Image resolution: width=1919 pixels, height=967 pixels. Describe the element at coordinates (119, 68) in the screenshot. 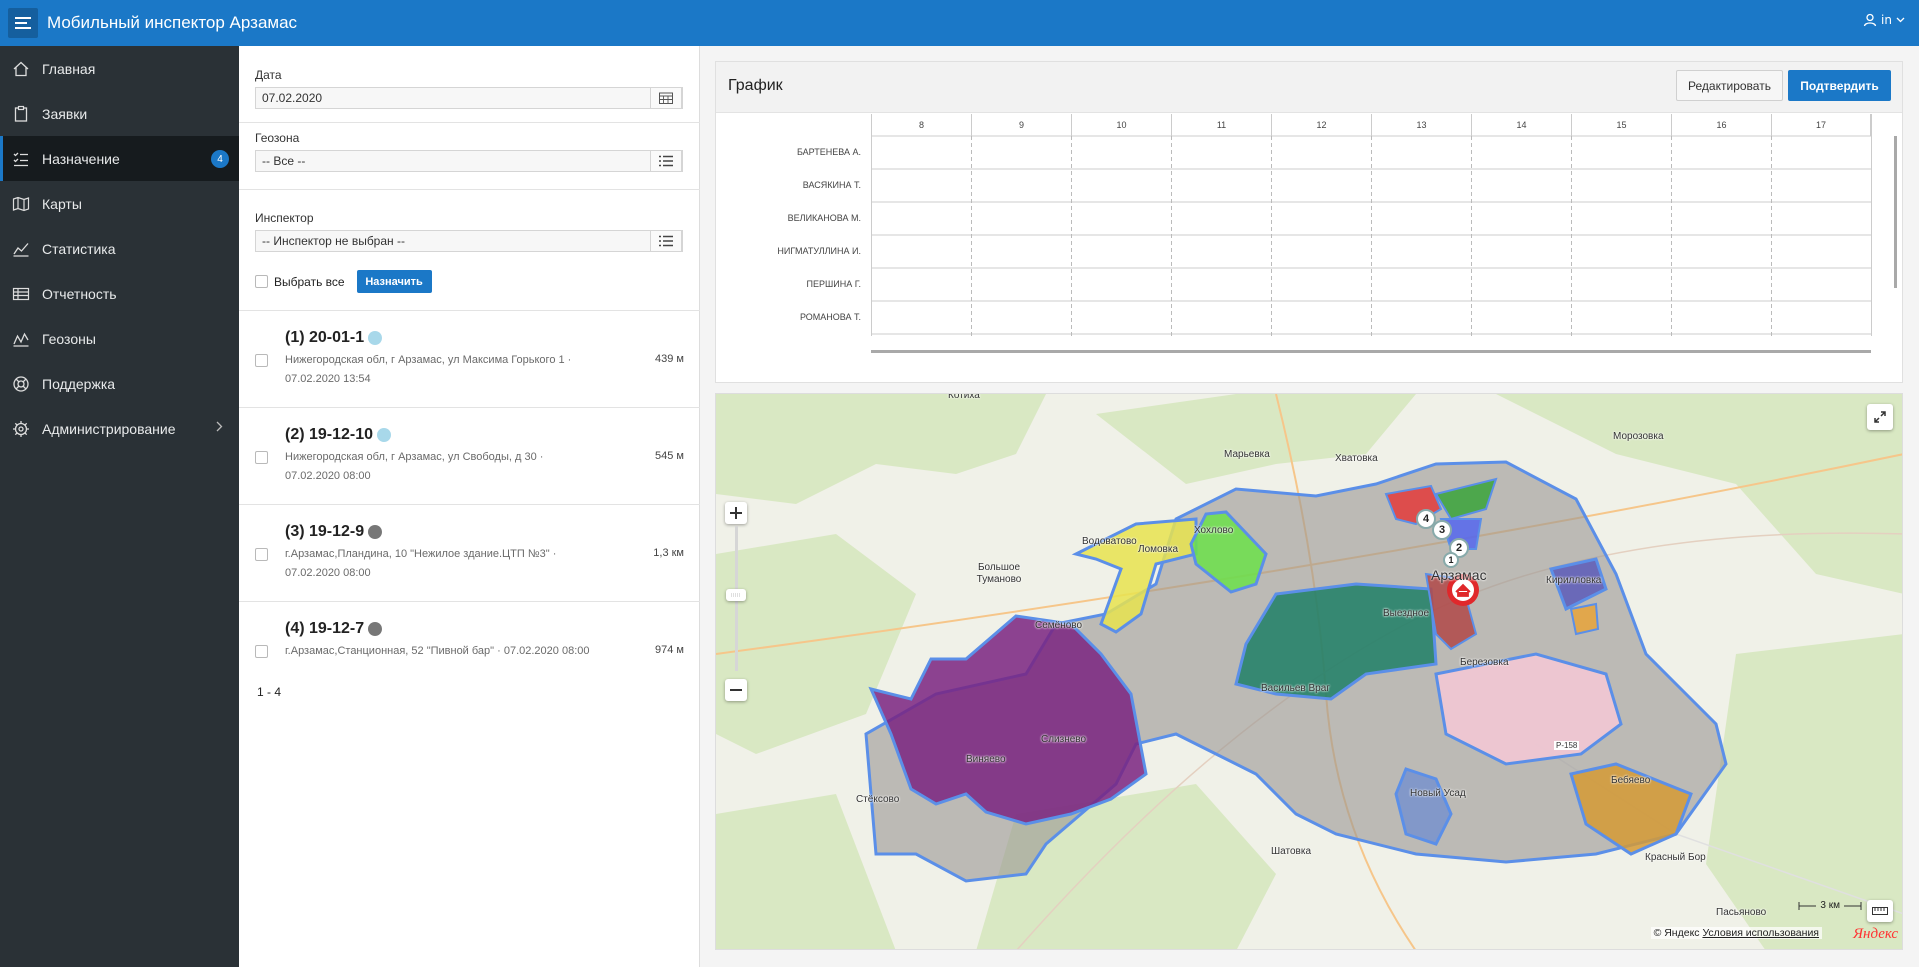

I see `sidebar-item-home: Главная` at that location.